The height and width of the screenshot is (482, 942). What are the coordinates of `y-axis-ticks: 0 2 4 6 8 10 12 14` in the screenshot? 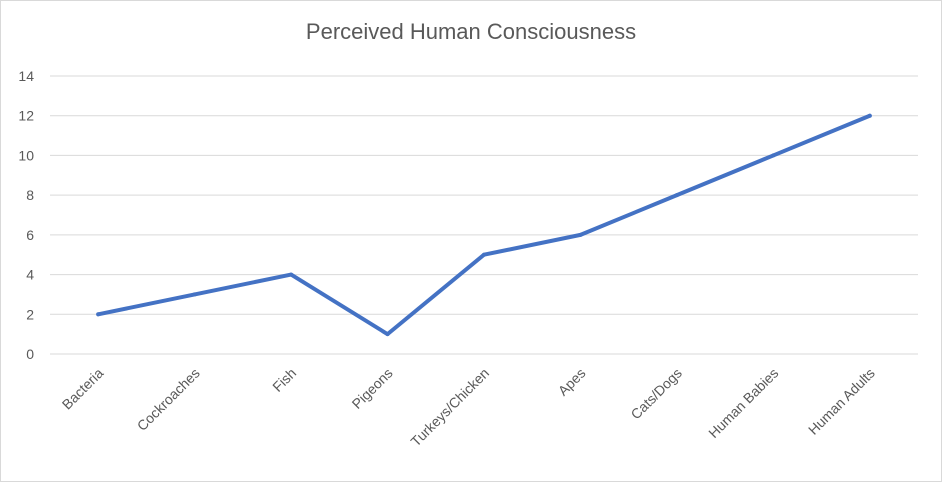 It's located at (26, 215).